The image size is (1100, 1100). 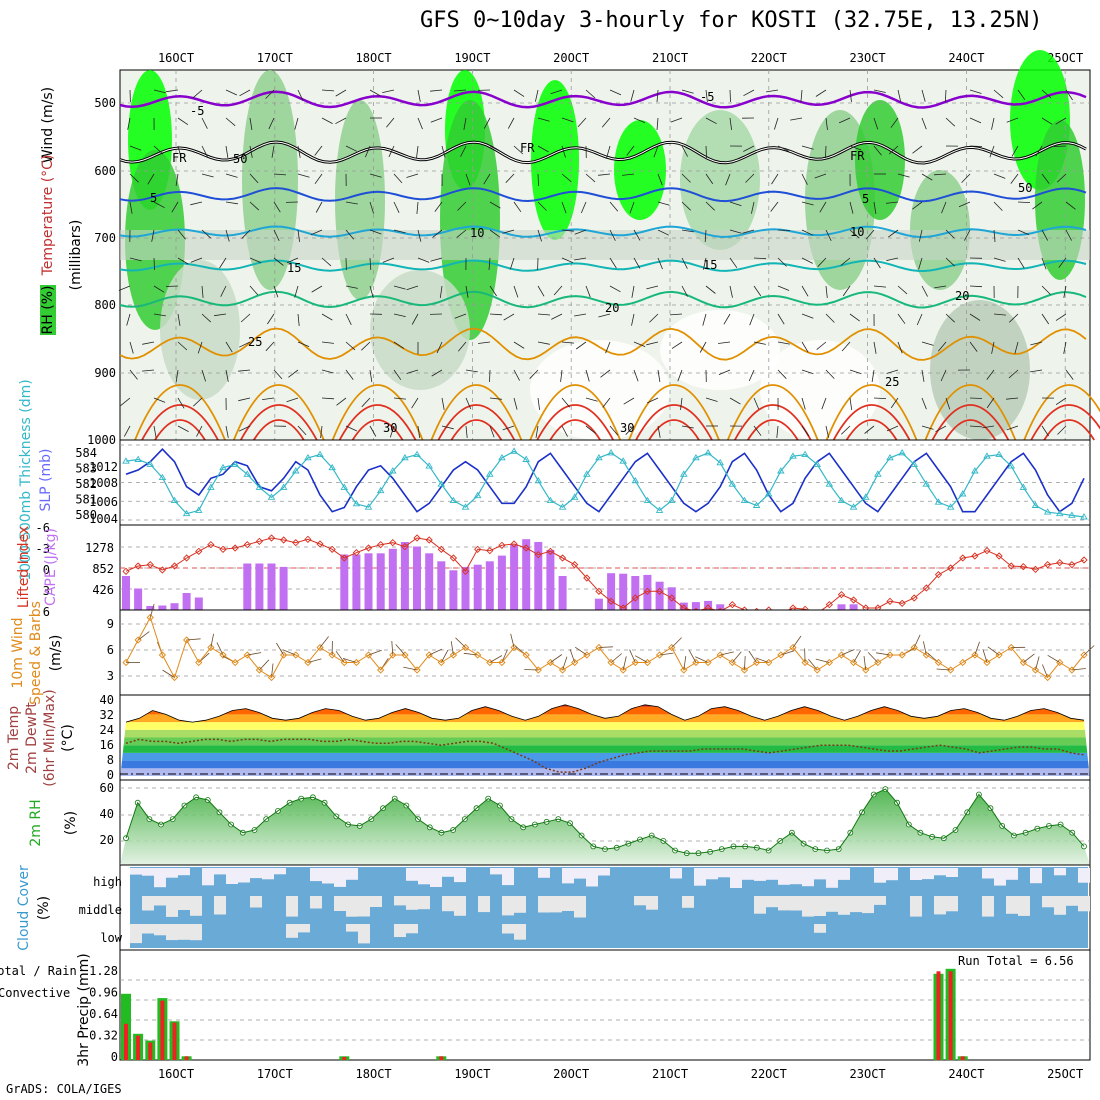 What do you see at coordinates (275, 58) in the screenshot?
I see `top-tick-label: 17OCT` at bounding box center [275, 58].